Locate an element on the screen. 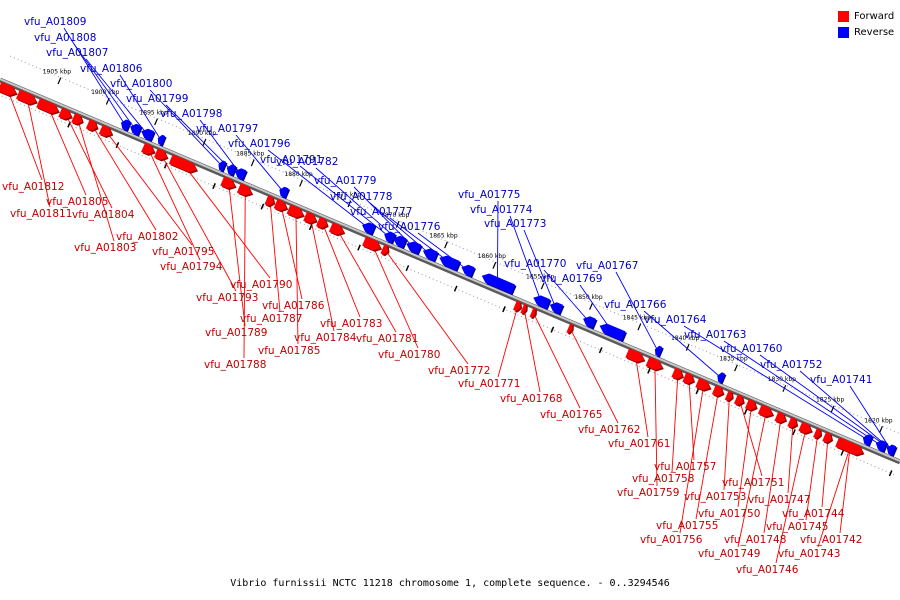  reverse-gene-label: vfu_A01777 is located at coordinates (381, 212).